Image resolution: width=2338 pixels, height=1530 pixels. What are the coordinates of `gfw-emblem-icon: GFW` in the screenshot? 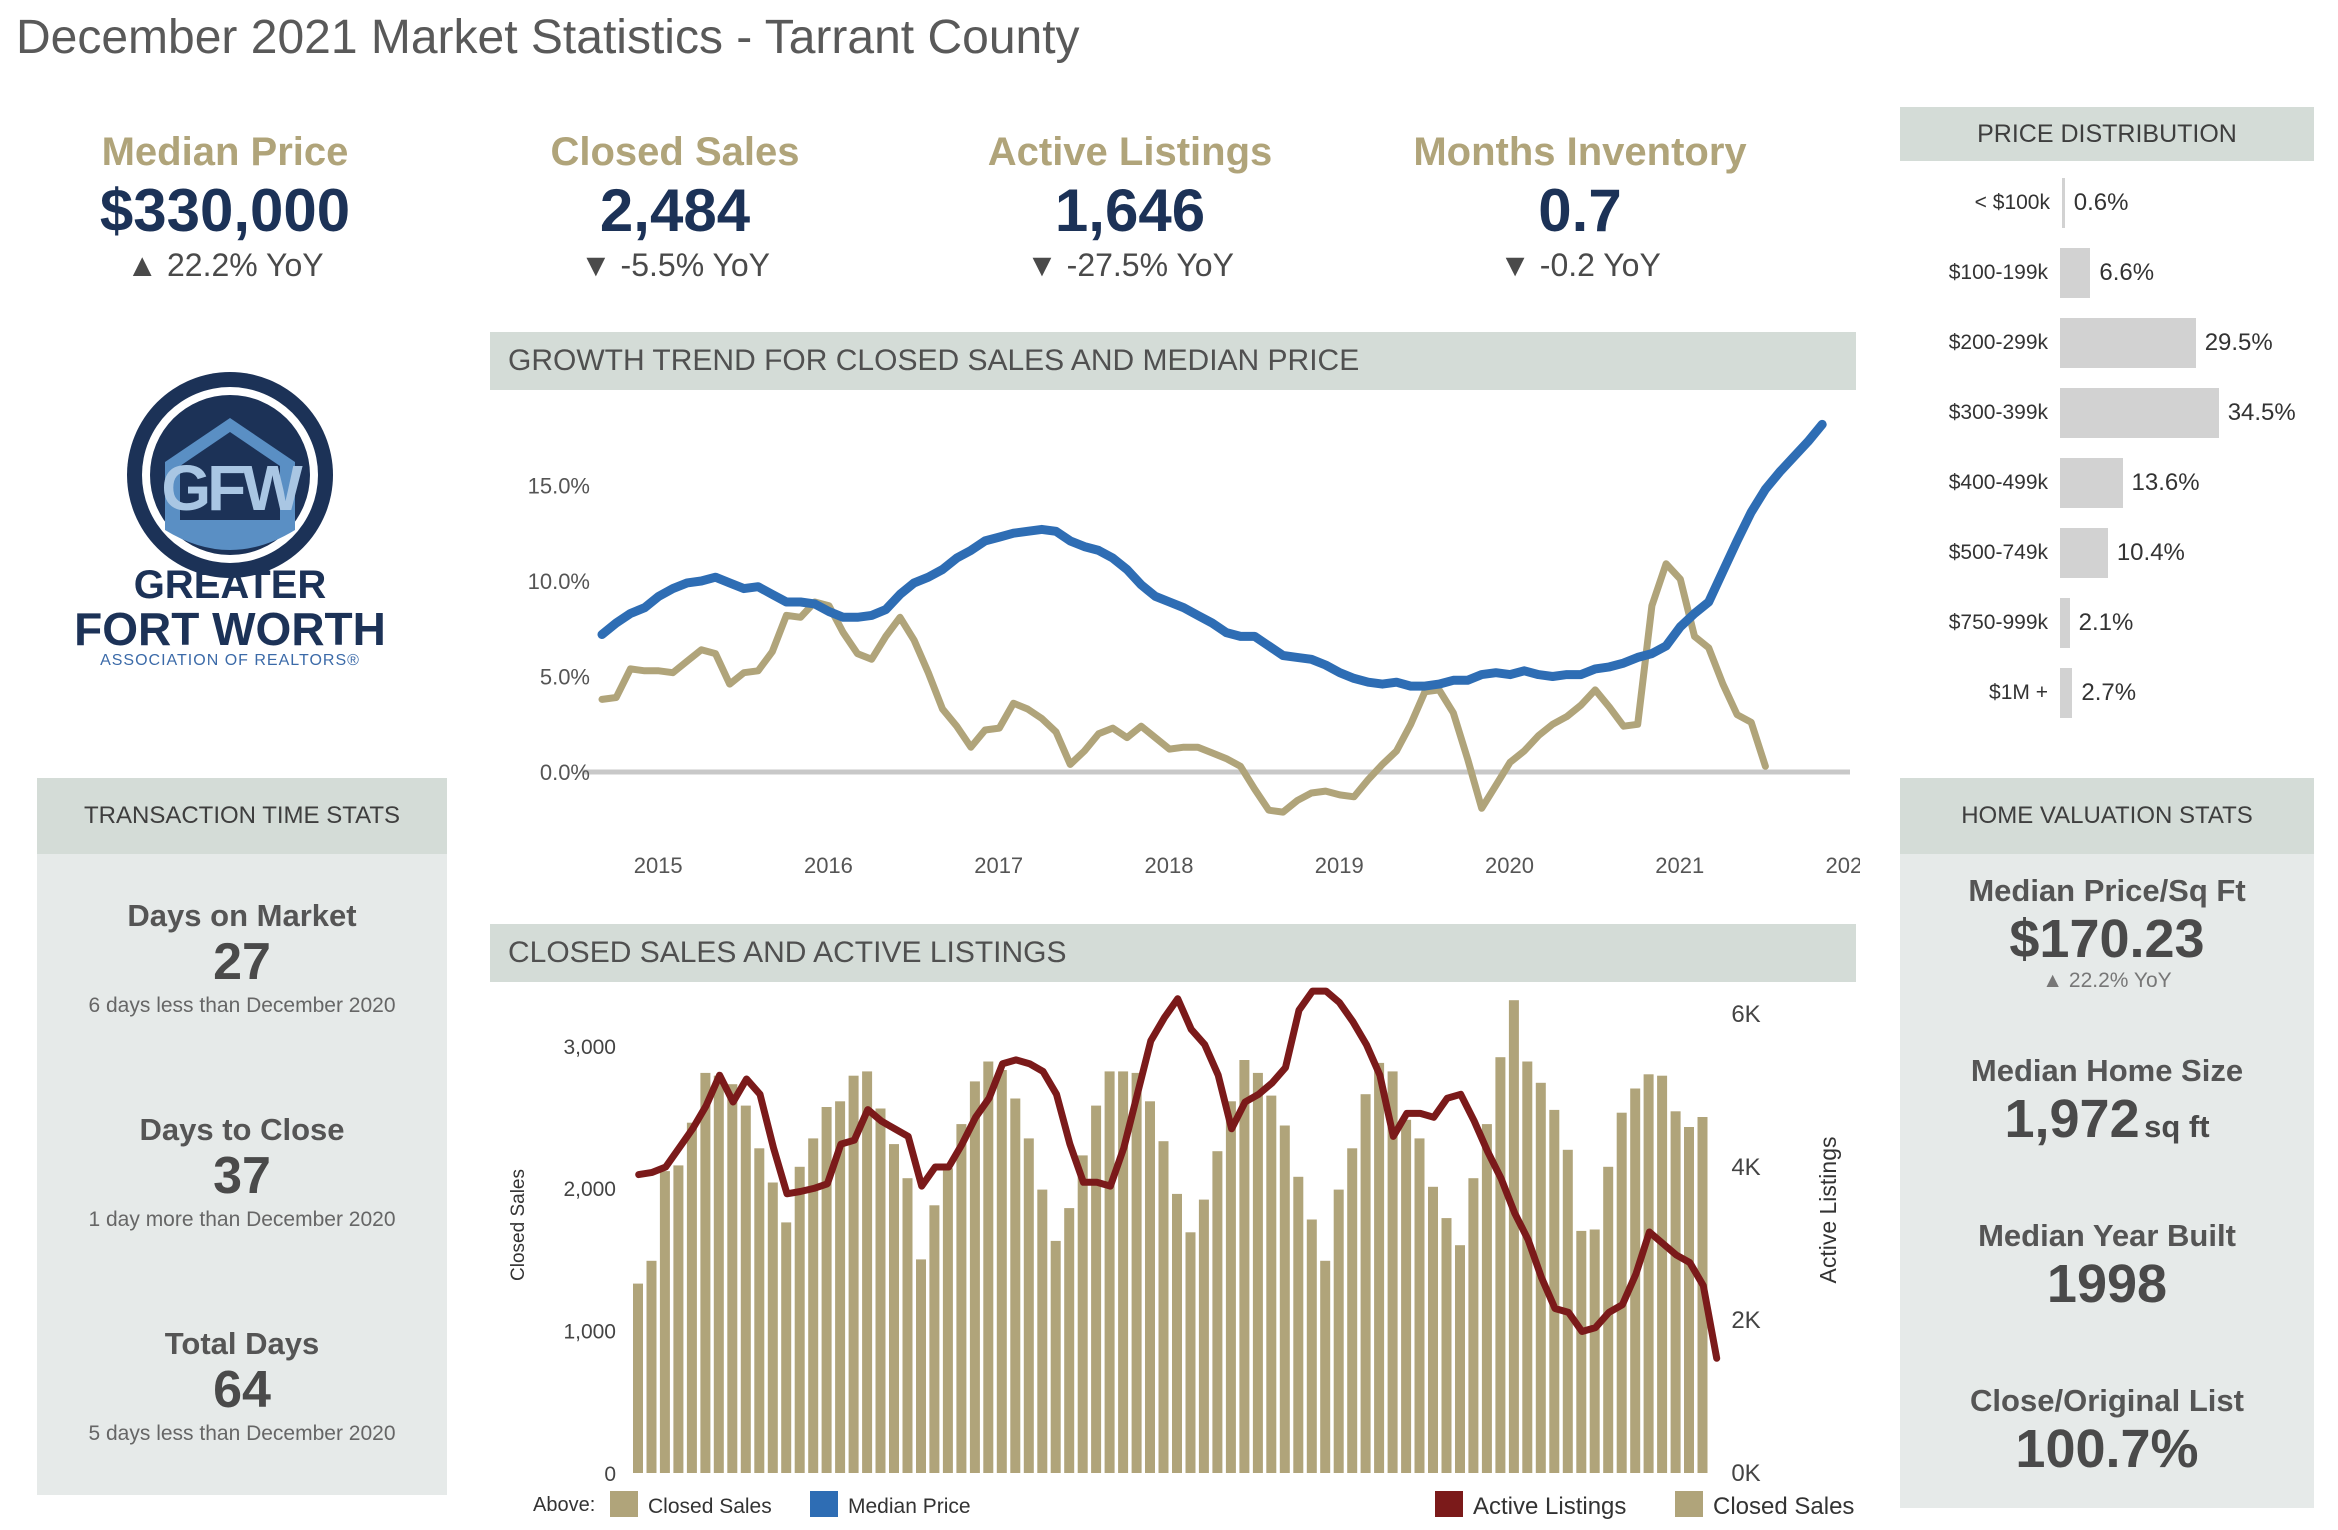 It's located at (230, 475).